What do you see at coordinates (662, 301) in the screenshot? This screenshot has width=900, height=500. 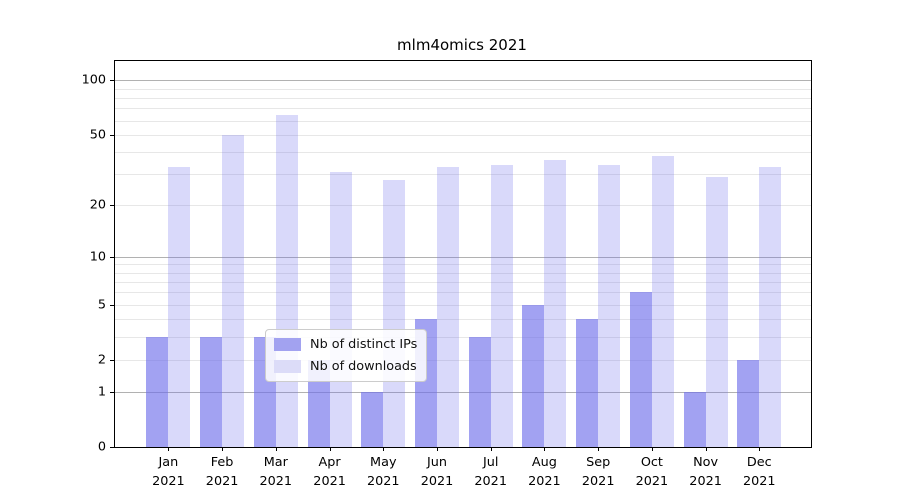 I see `bar-downloads-oct` at bounding box center [662, 301].